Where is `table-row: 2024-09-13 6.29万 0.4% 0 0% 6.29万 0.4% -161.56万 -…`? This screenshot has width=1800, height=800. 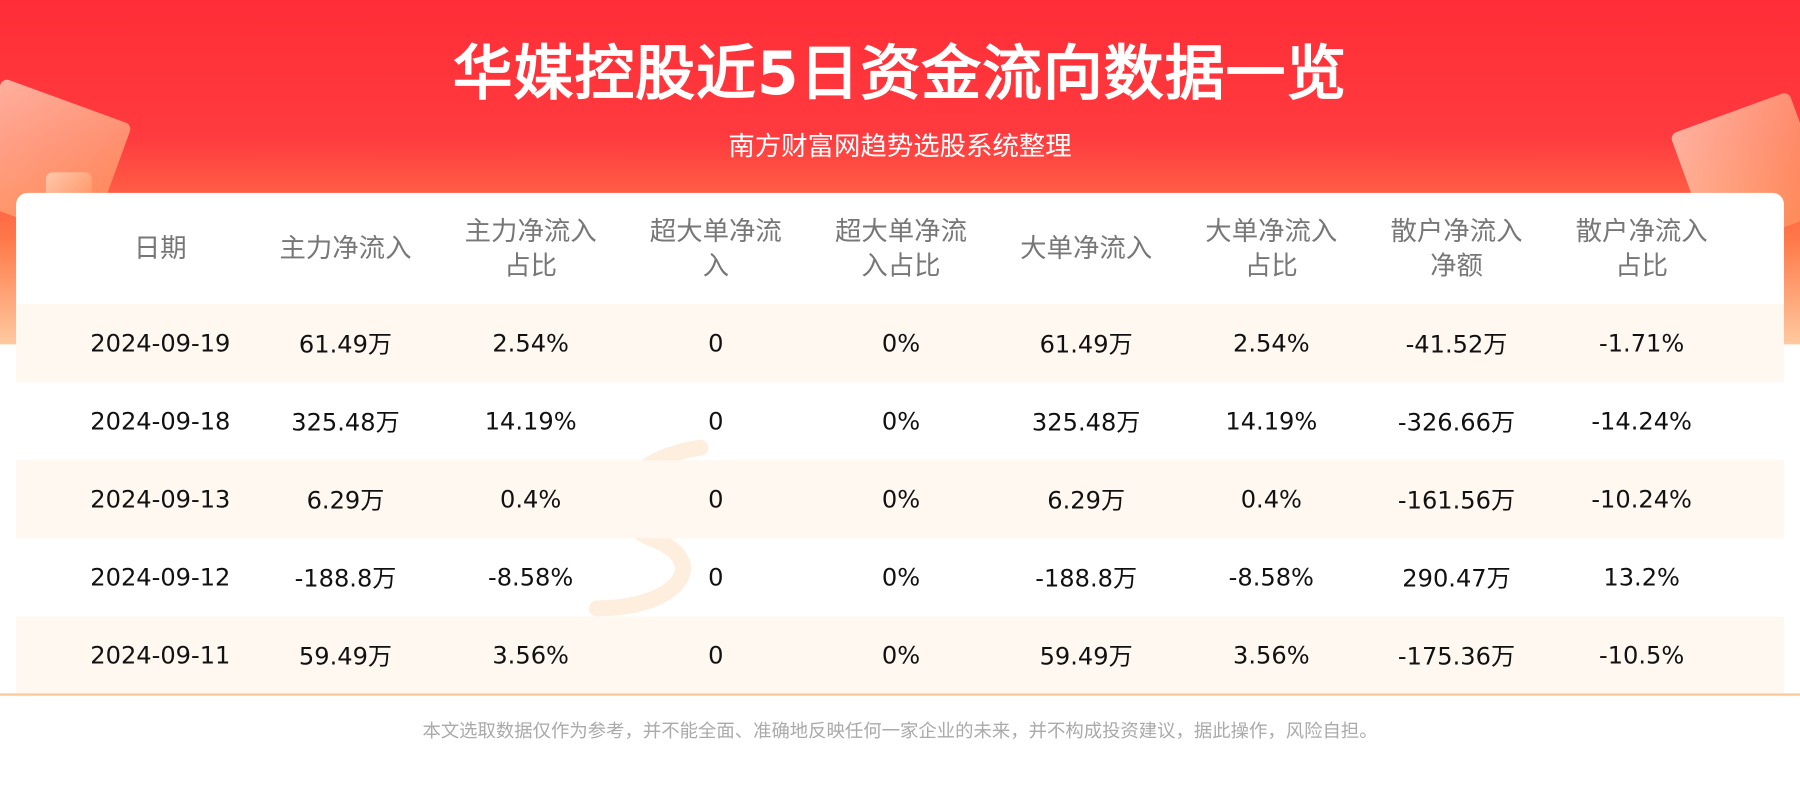
table-row: 2024-09-13 6.29万 0.4% 0 0% 6.29万 0.4% -161.56万 -… is located at coordinates (900, 499).